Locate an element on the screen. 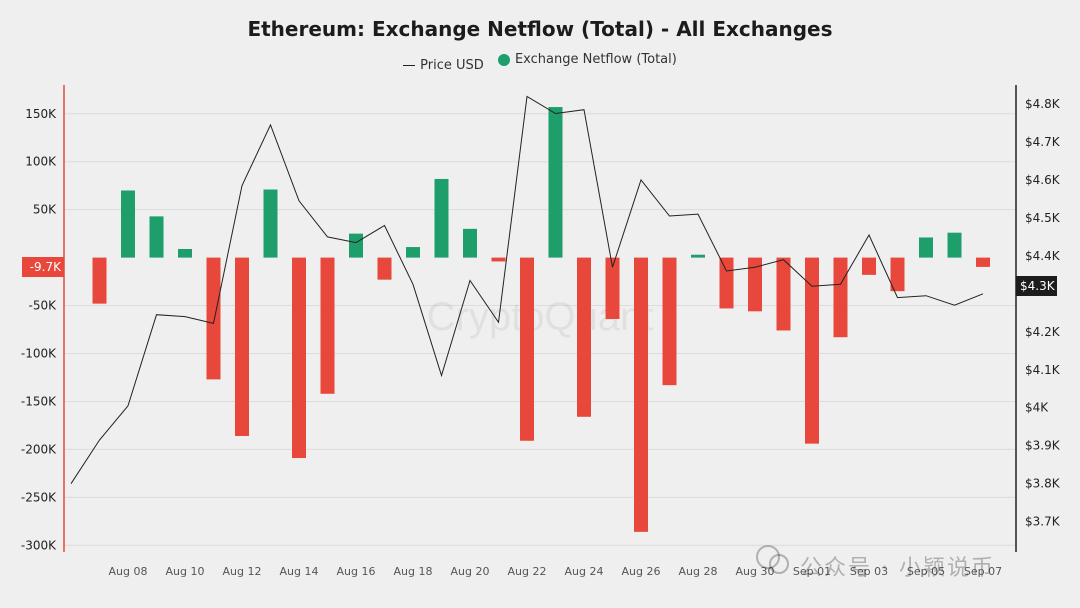  x-tick-label: Sep 03 is located at coordinates (869, 571).